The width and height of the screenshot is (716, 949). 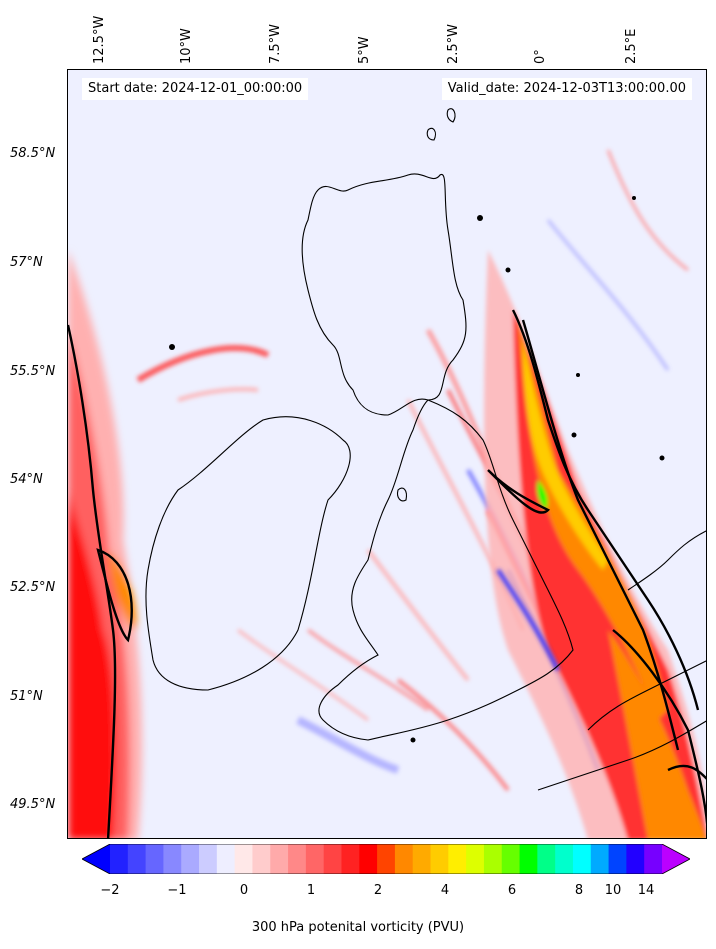 I want to click on colorbar-extend-max, so click(x=676, y=859).